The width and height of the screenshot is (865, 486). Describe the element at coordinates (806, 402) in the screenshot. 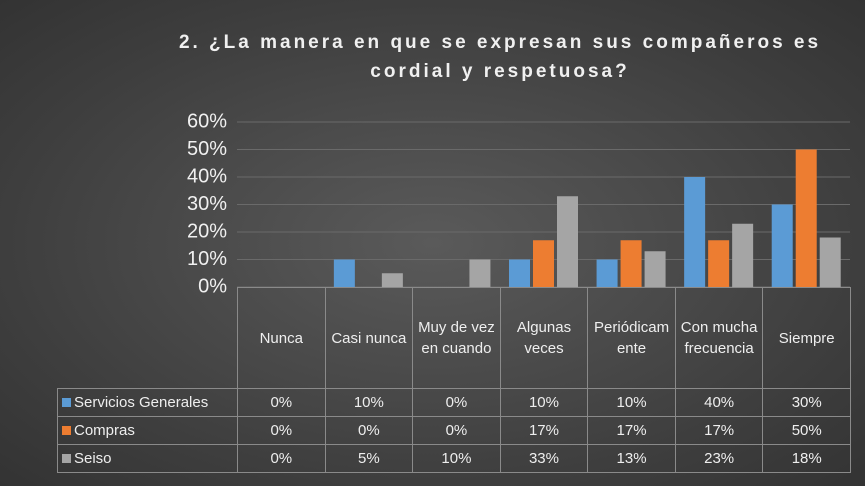

I see `table-value: 30%` at that location.